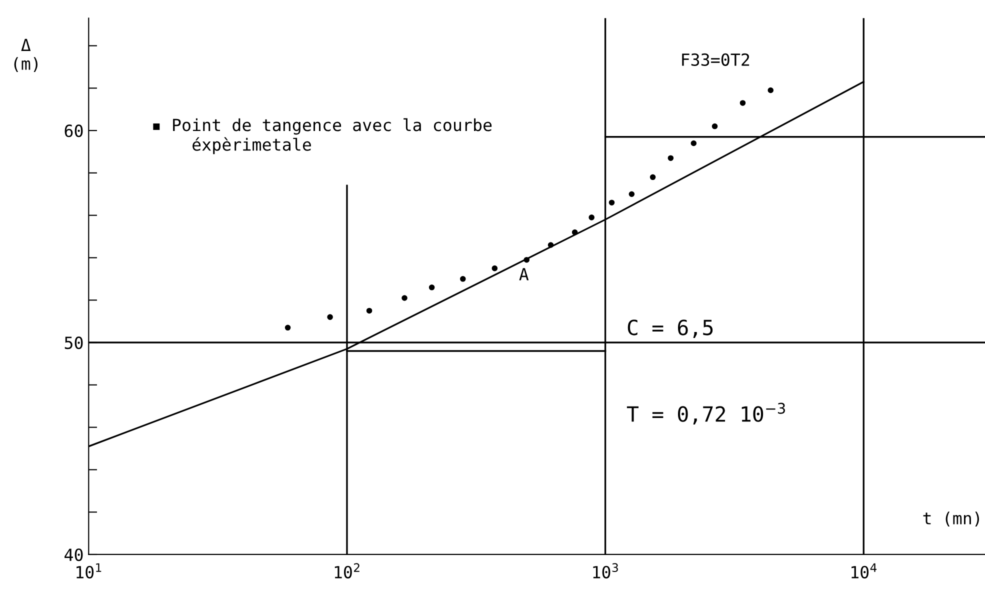 This screenshot has width=985, height=606. Describe the element at coordinates (89, 570) in the screenshot. I see `x-tick-label: 10$^{1}$` at that location.